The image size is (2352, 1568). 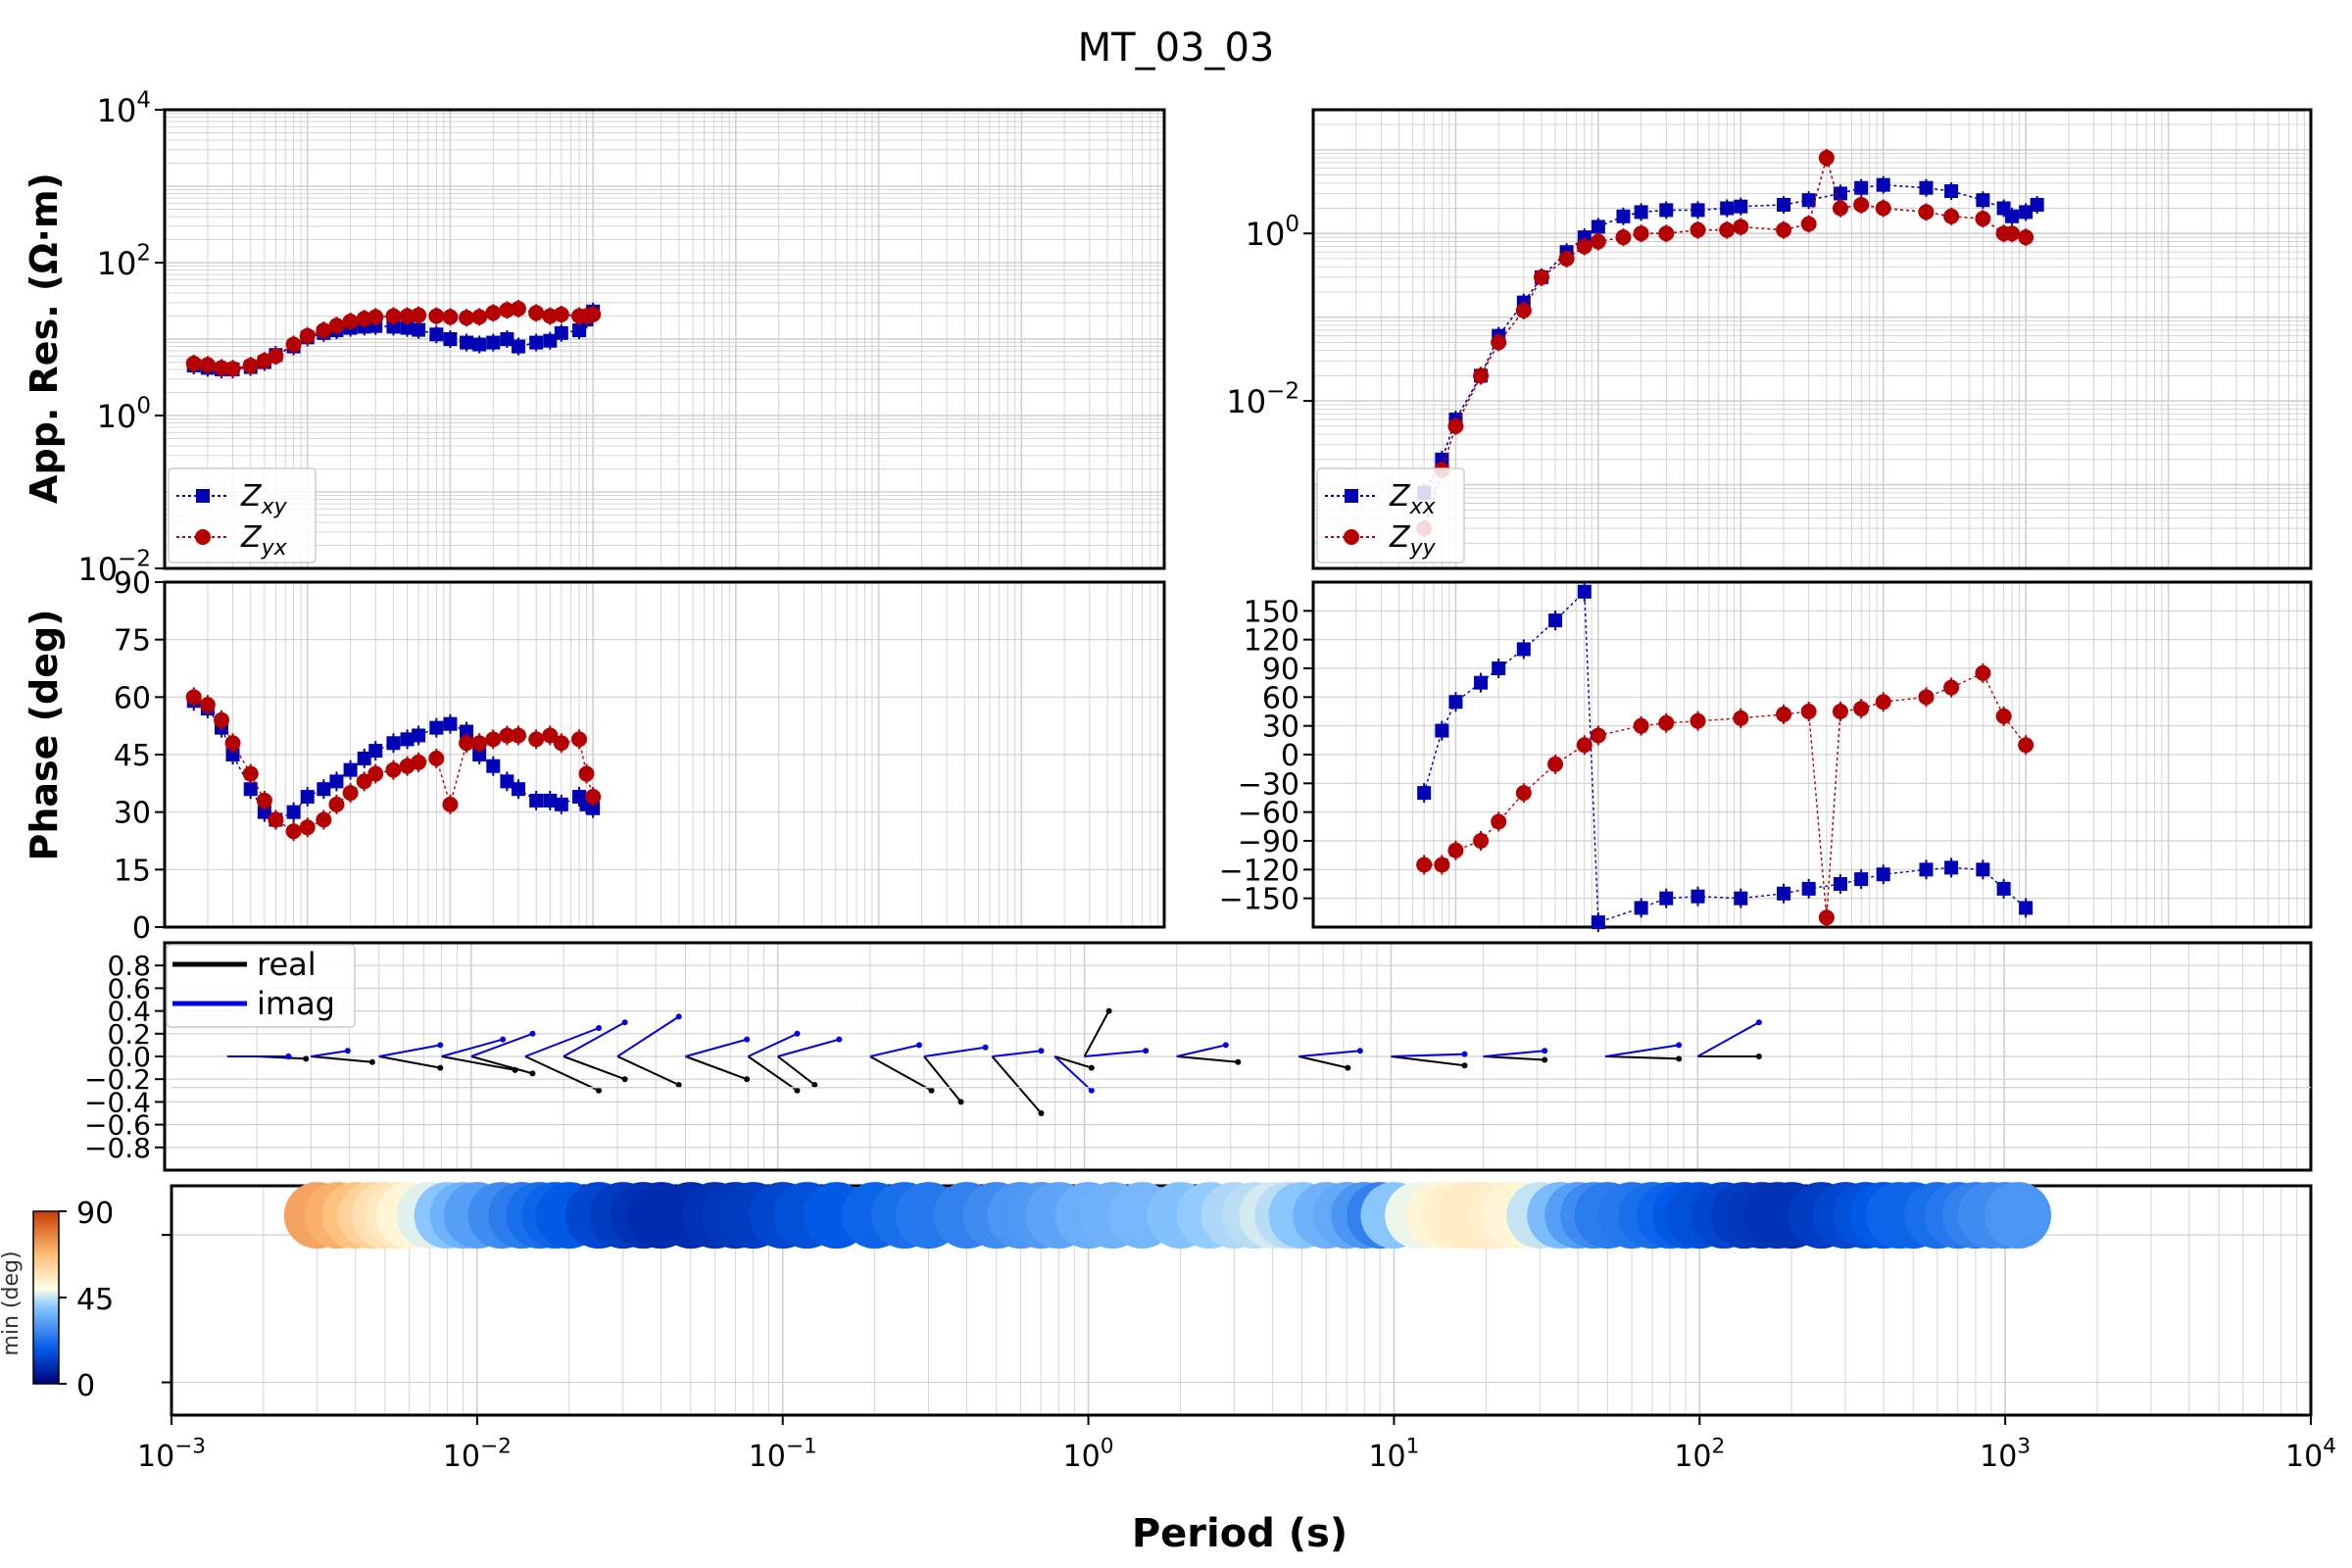 I want to click on legend-res-diag-label: Zyy, so click(x=1413, y=540).